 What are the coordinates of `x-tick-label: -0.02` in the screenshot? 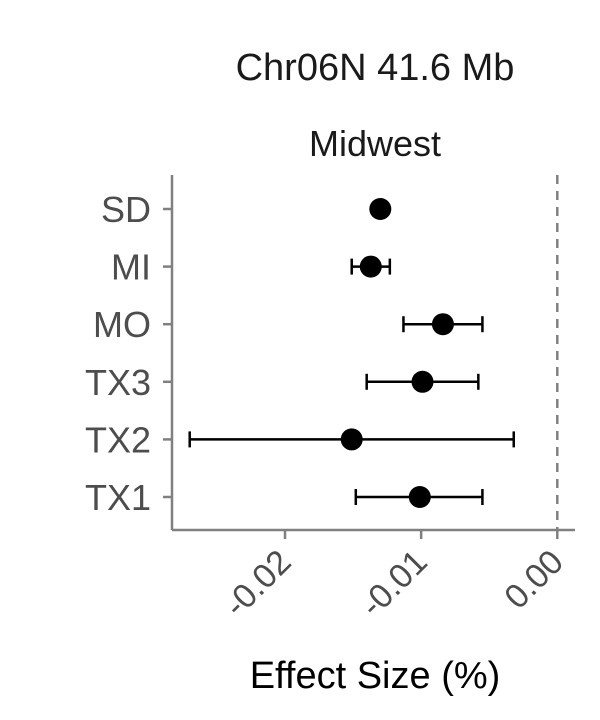 It's located at (258, 584).